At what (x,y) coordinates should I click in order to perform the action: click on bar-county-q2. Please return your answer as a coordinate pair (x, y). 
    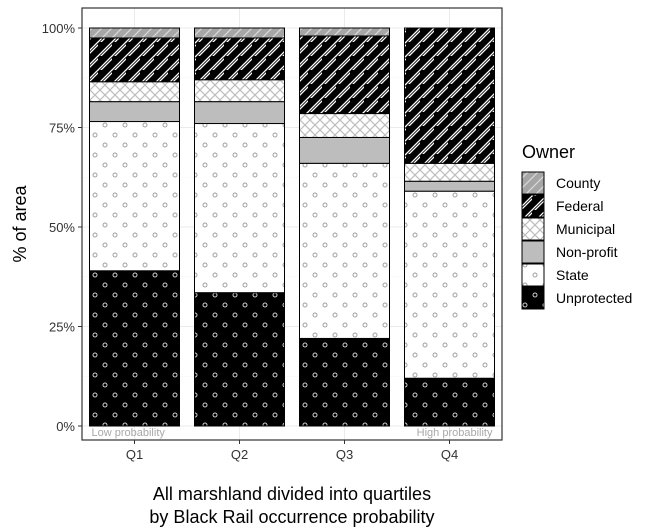
    Looking at the image, I should click on (239, 33).